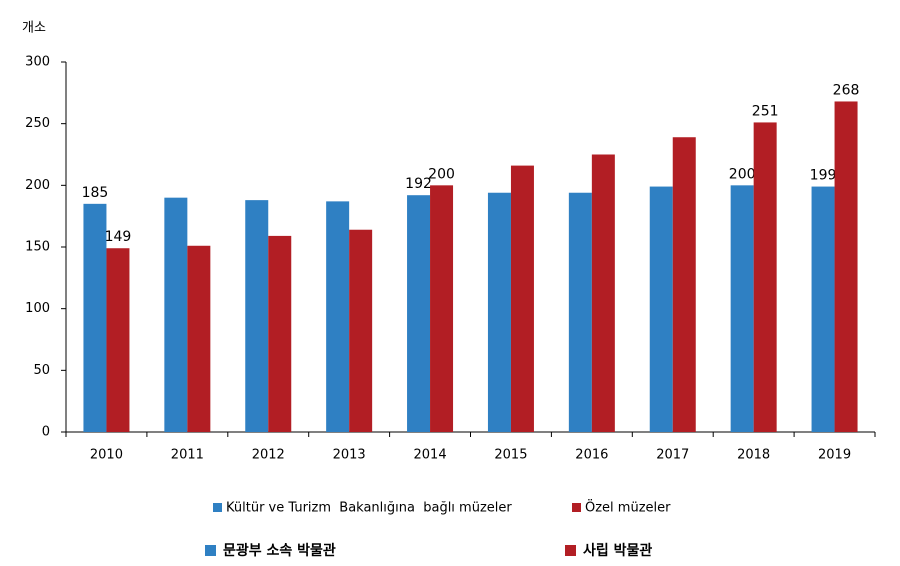 The height and width of the screenshot is (566, 900). I want to click on x-tick-label: 2018, so click(753, 455).